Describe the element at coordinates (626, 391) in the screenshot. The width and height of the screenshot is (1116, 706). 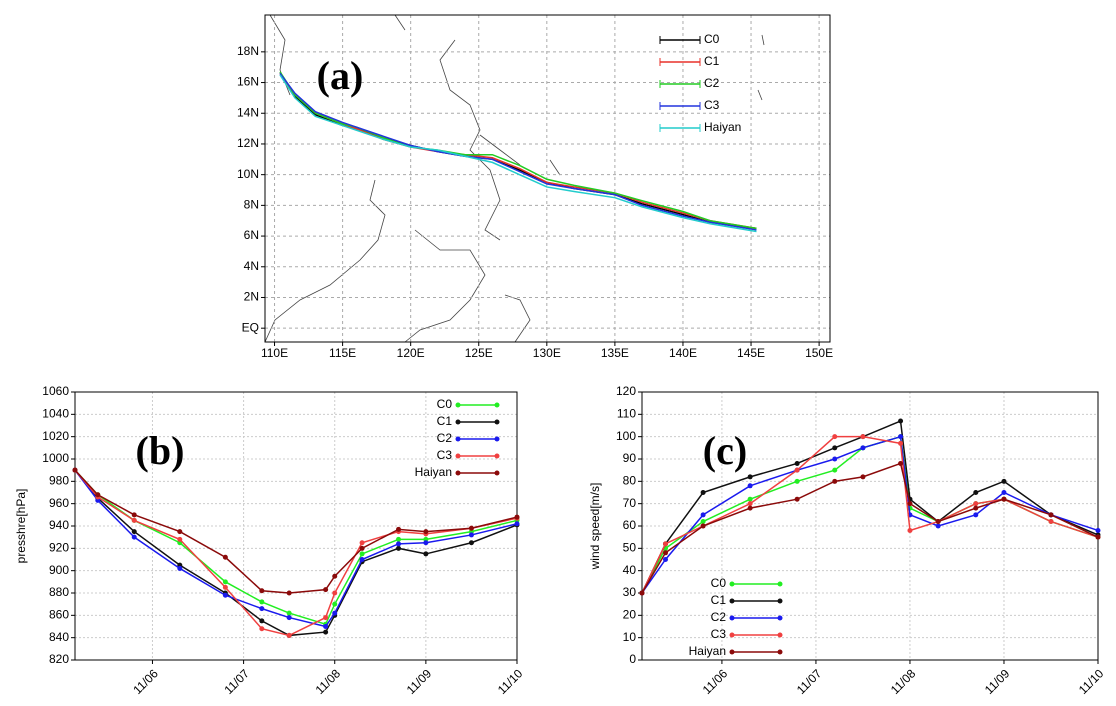
I see `y-tick-label: 120` at that location.